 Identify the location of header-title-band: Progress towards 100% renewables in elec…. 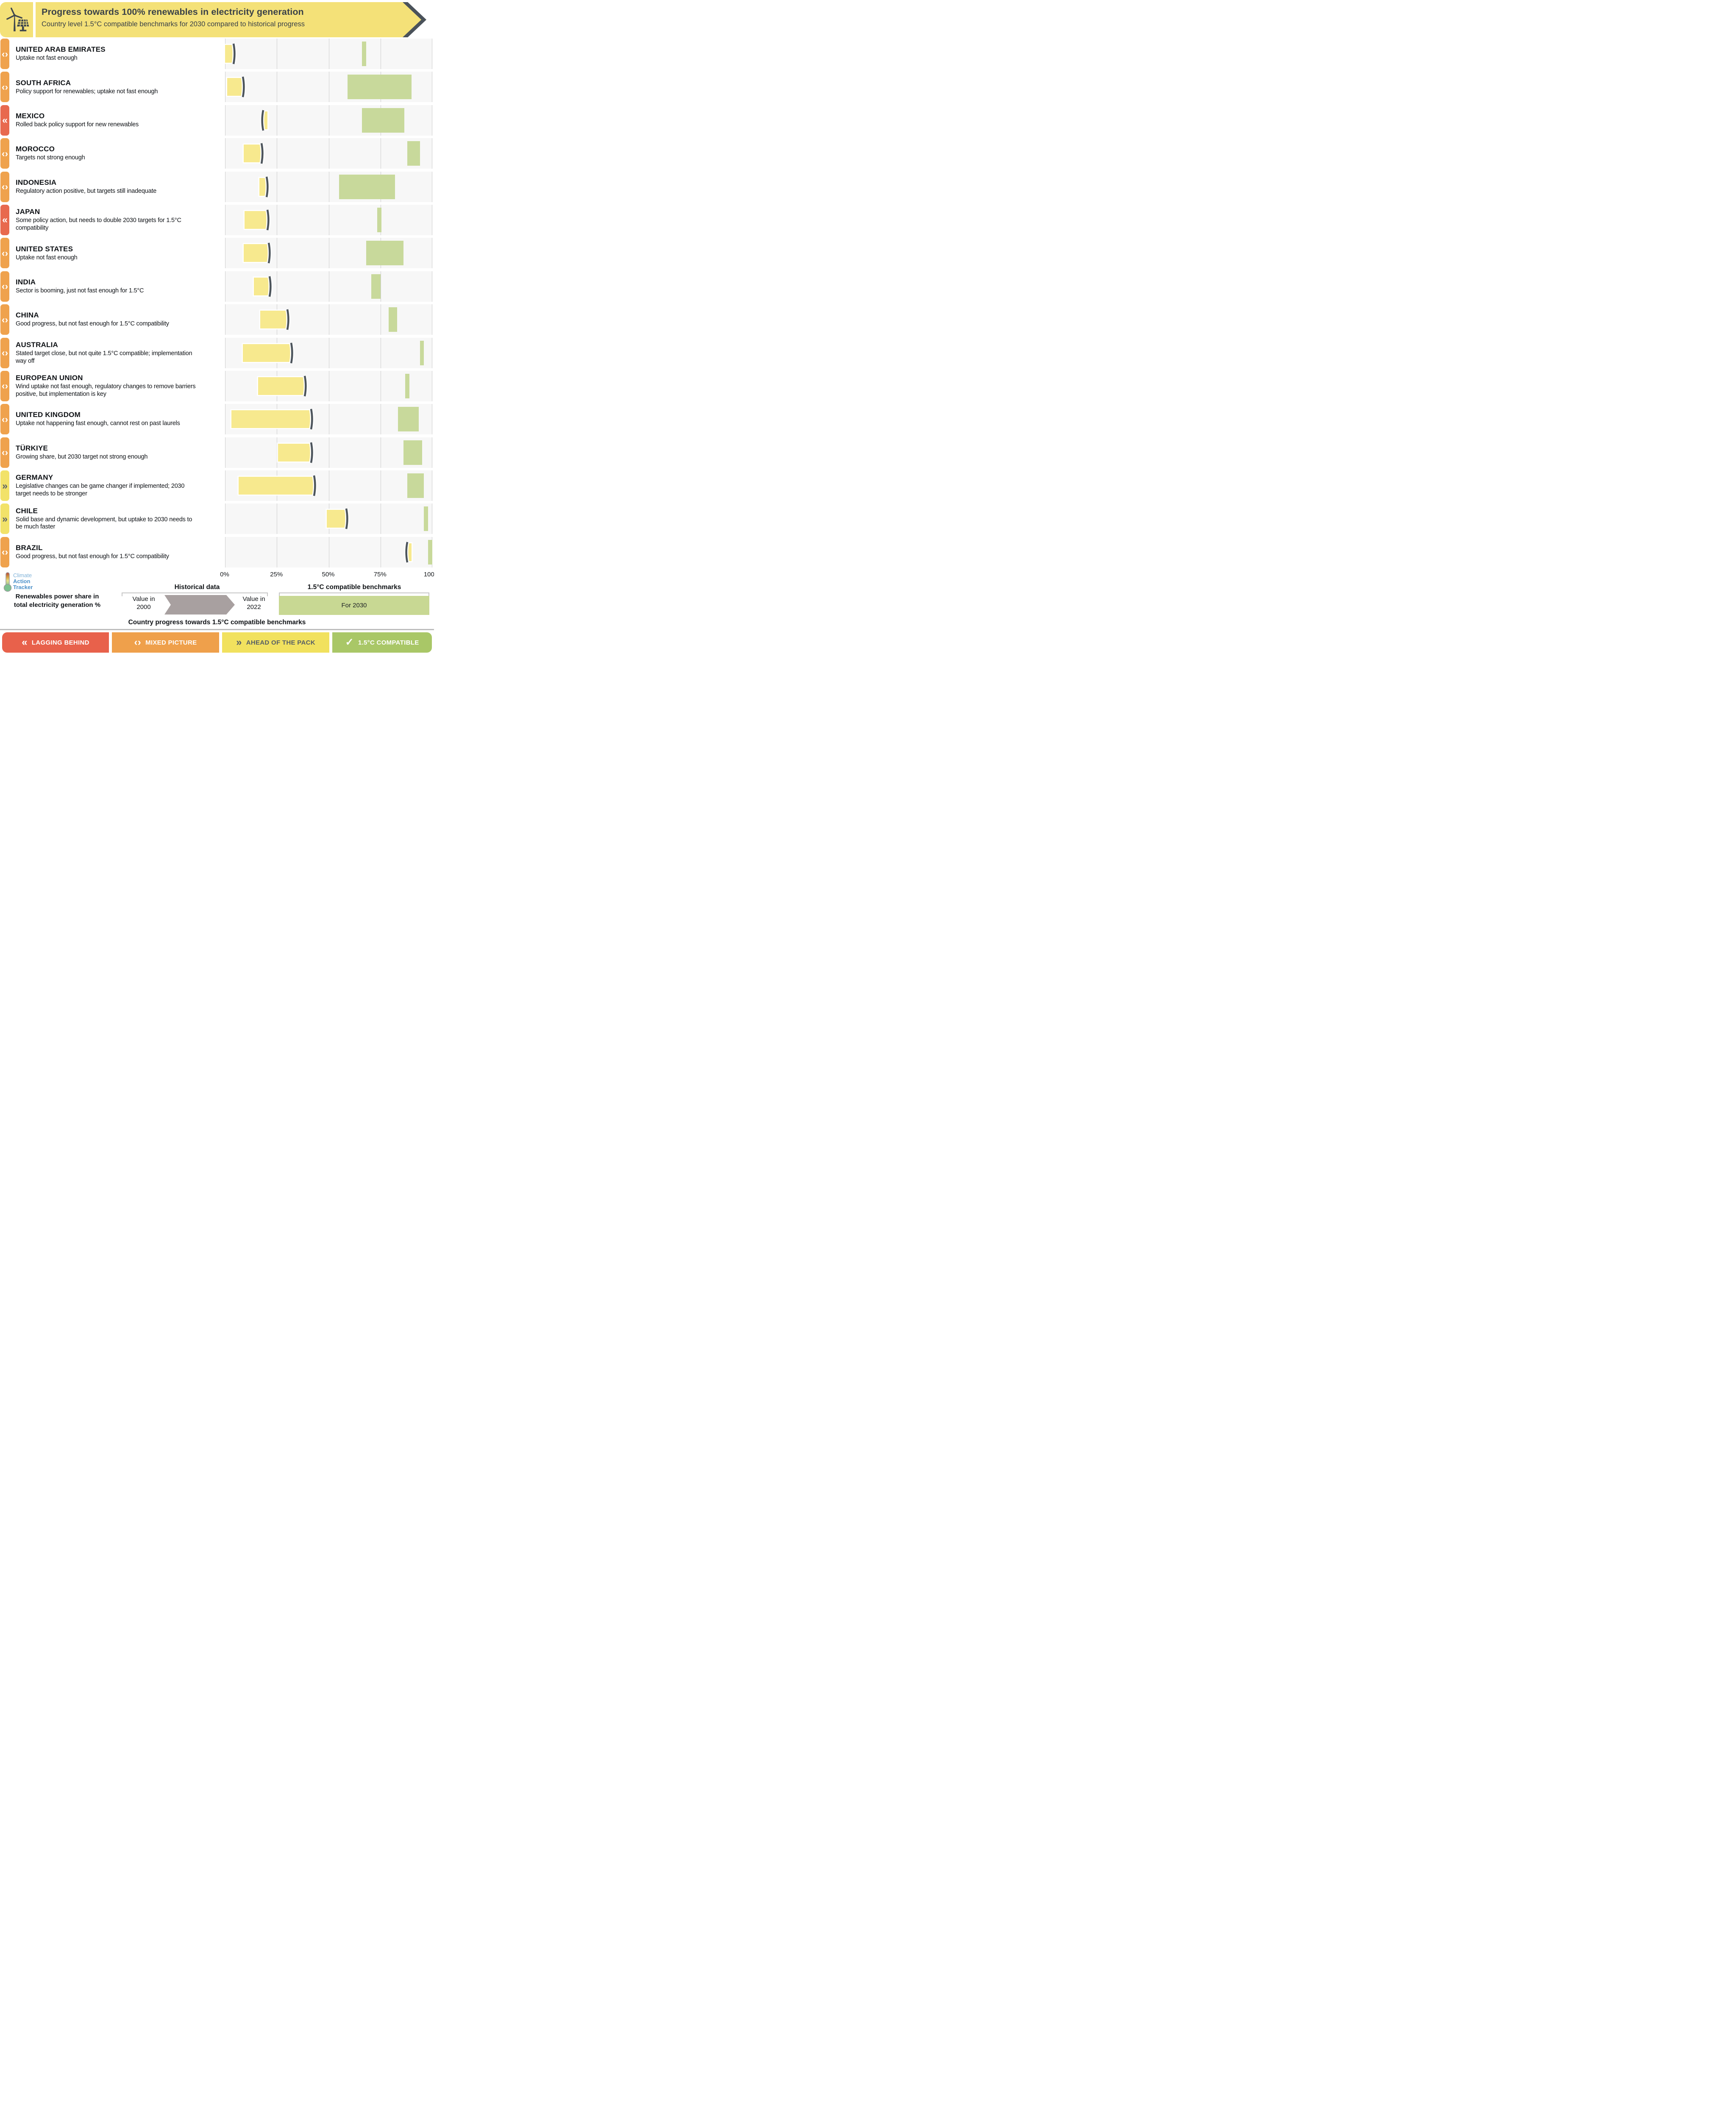
(231, 20).